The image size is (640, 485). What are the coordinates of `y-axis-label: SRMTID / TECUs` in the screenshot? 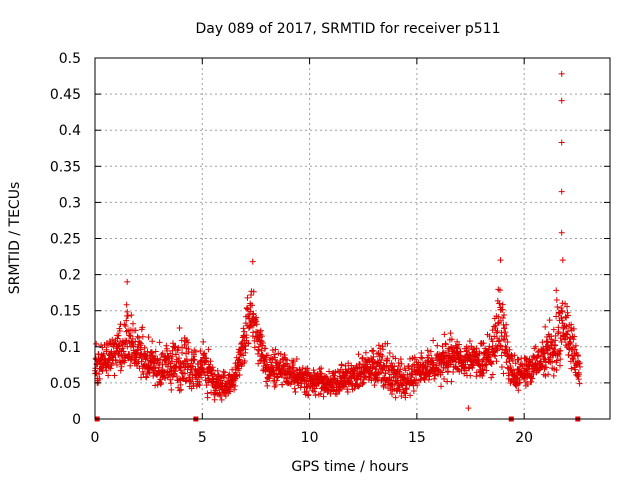 It's located at (15, 238).